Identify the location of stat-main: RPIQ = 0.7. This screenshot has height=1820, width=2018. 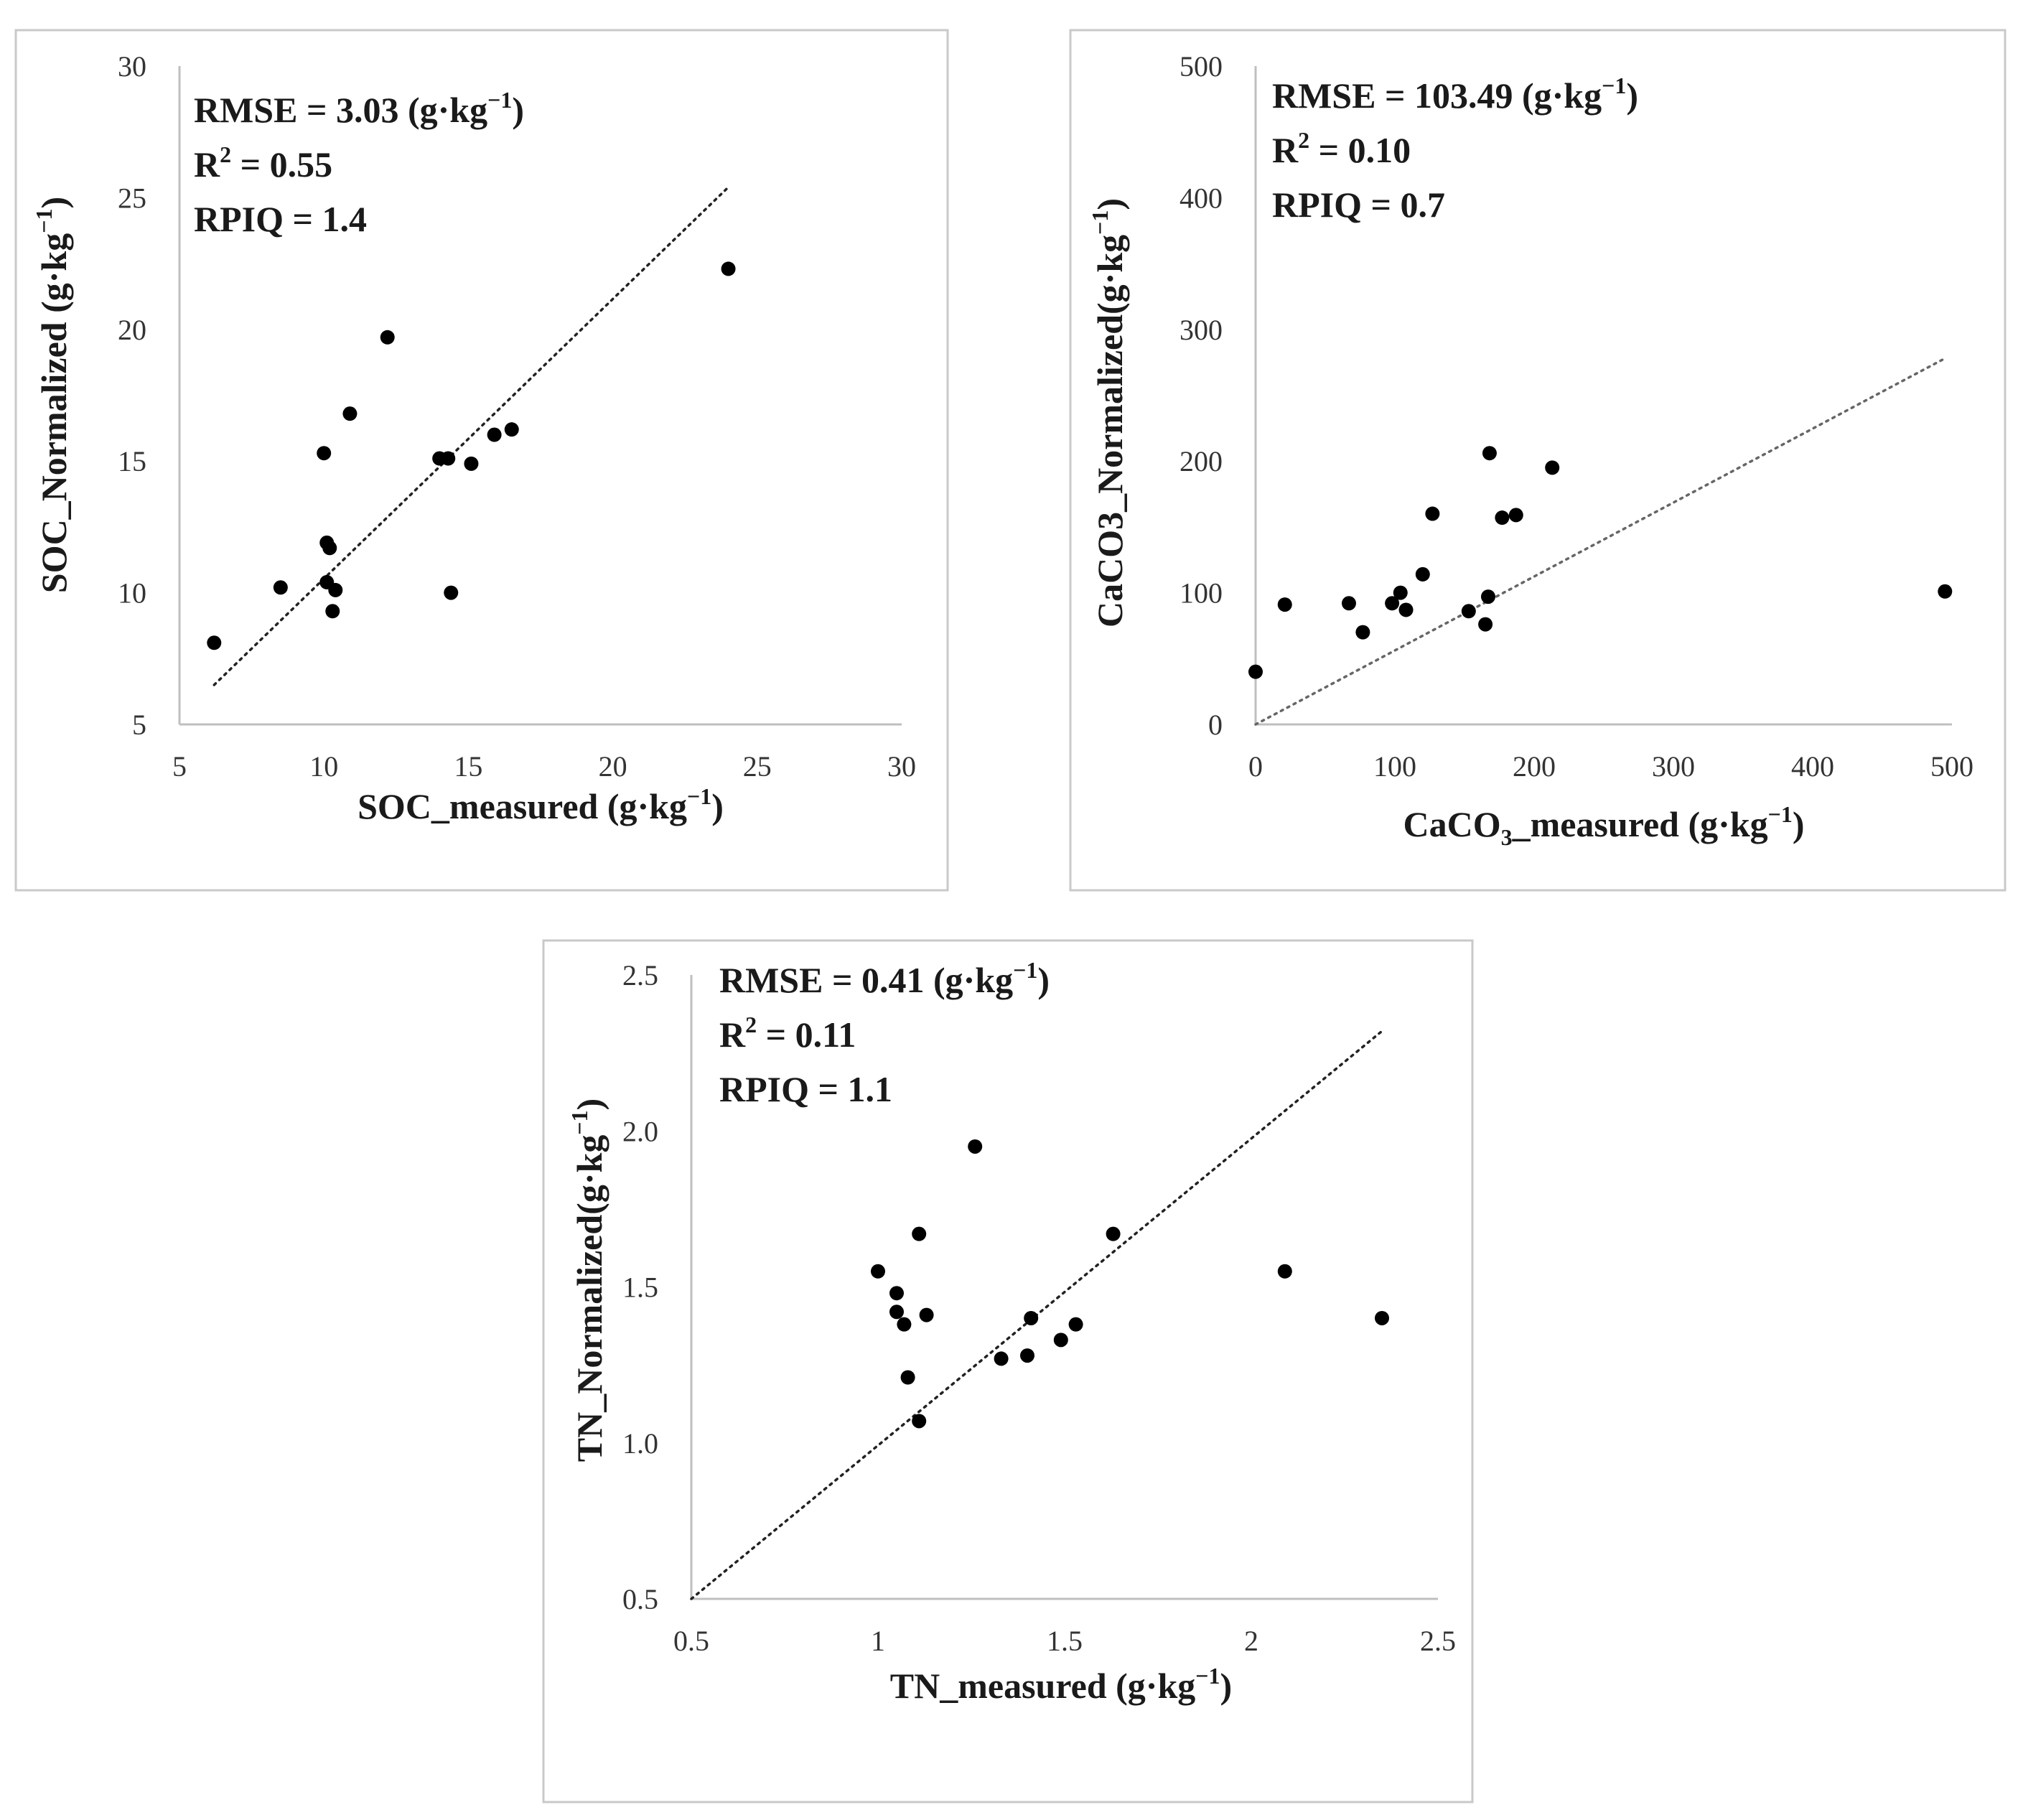
(1358, 205).